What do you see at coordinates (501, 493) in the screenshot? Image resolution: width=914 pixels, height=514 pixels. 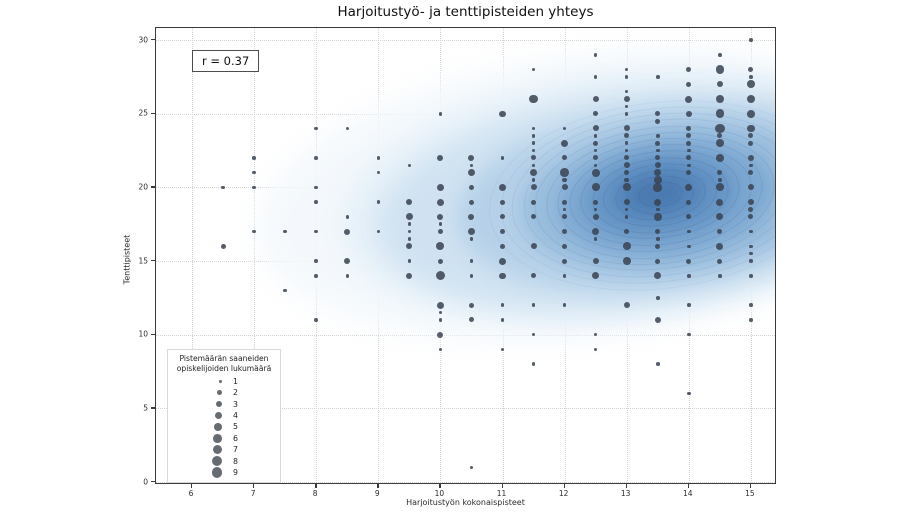 I see `x-tick-label-11: 11` at bounding box center [501, 493].